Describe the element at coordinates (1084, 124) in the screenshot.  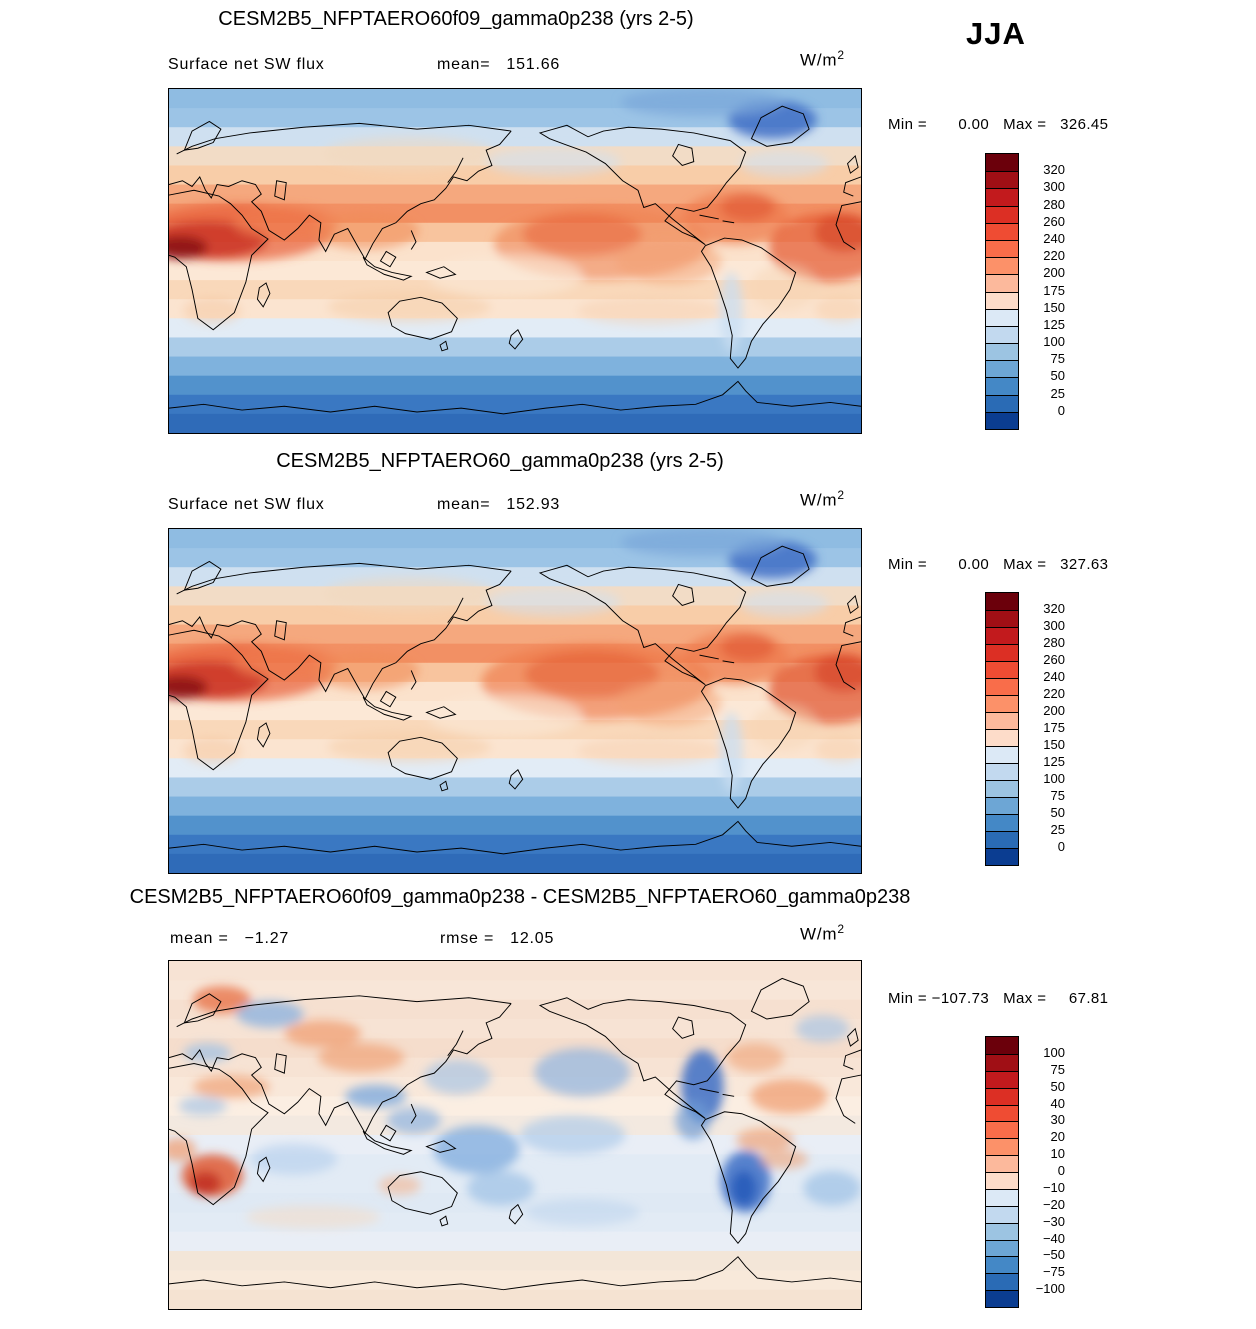
I see `max-value: 326.45` at that location.